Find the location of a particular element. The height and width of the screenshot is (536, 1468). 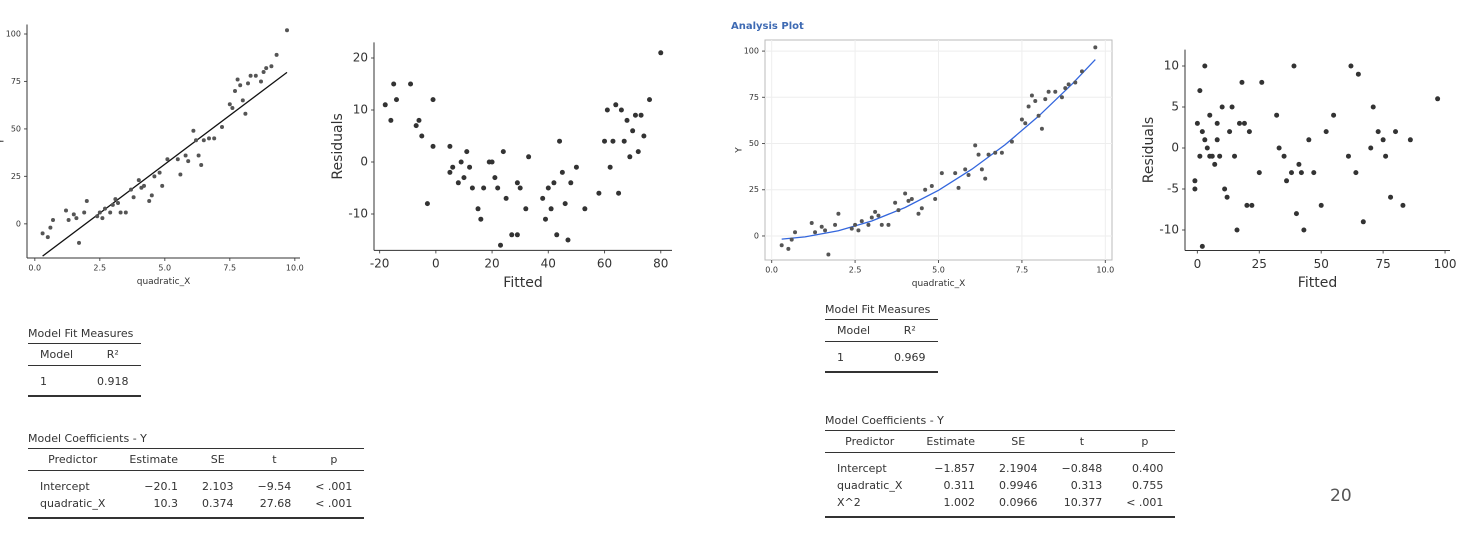

table-row: Intercept −1.857 2.1904 −0.848 0.400 is located at coordinates (1000, 465).